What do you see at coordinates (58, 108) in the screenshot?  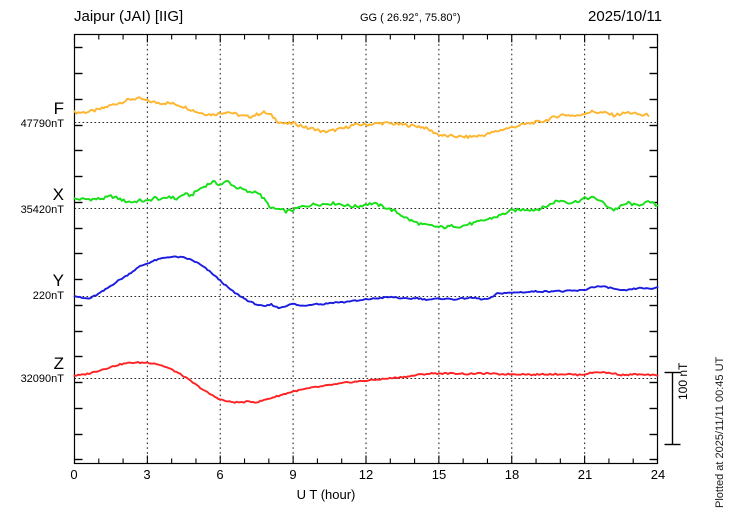 I see `component-symbol-f: F` at bounding box center [58, 108].